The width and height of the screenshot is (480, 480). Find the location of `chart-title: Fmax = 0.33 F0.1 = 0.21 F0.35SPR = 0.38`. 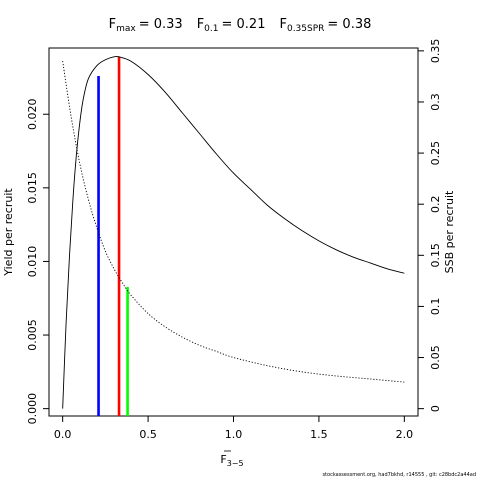

chart-title: Fmax = 0.33 F0.1 = 0.21 F0.35SPR = 0.38 is located at coordinates (240, 25).